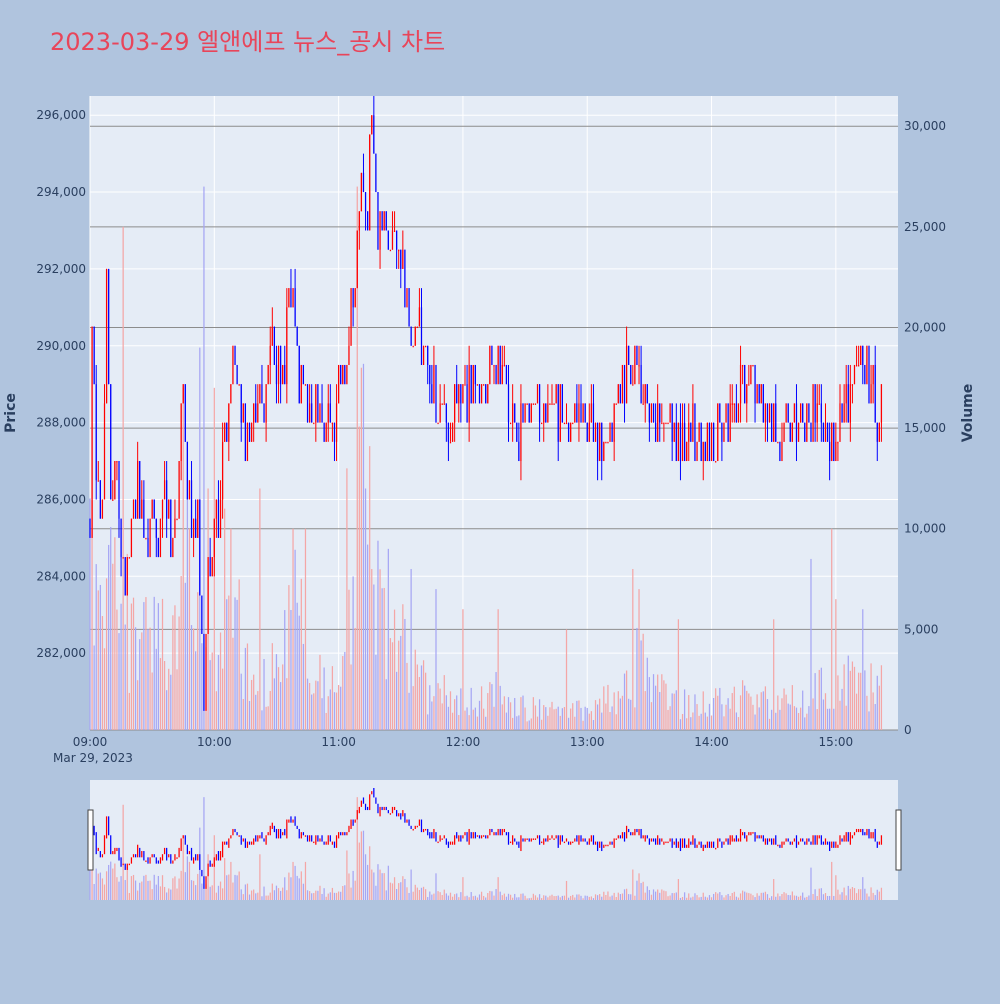 This screenshot has height=1004, width=1000. Describe the element at coordinates (494, 840) in the screenshot. I see `range-slider` at that location.